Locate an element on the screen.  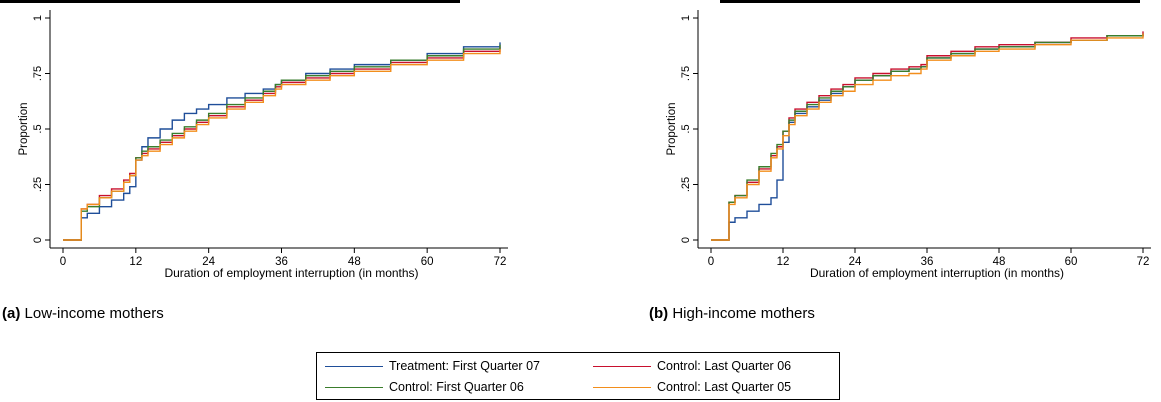
legend-label: Treatment: First Quarter 07 is located at coordinates (464, 366).